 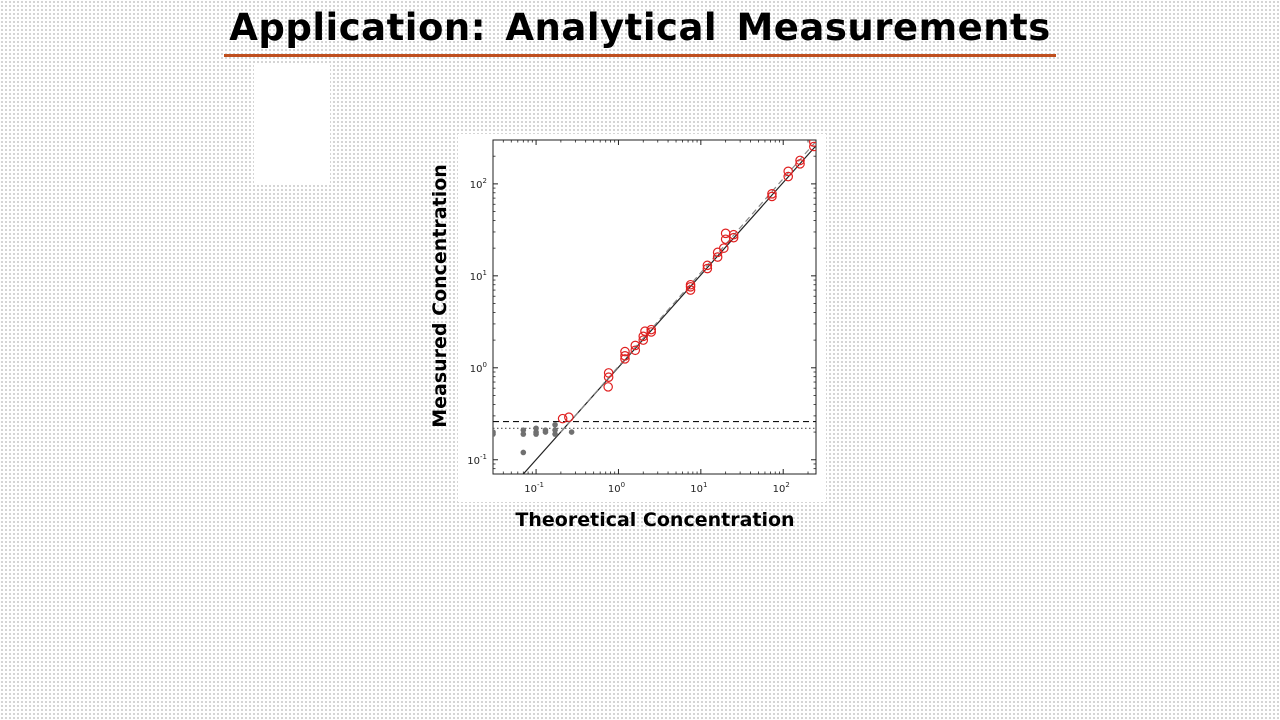 I want to click on plot-frame, so click(x=654, y=307).